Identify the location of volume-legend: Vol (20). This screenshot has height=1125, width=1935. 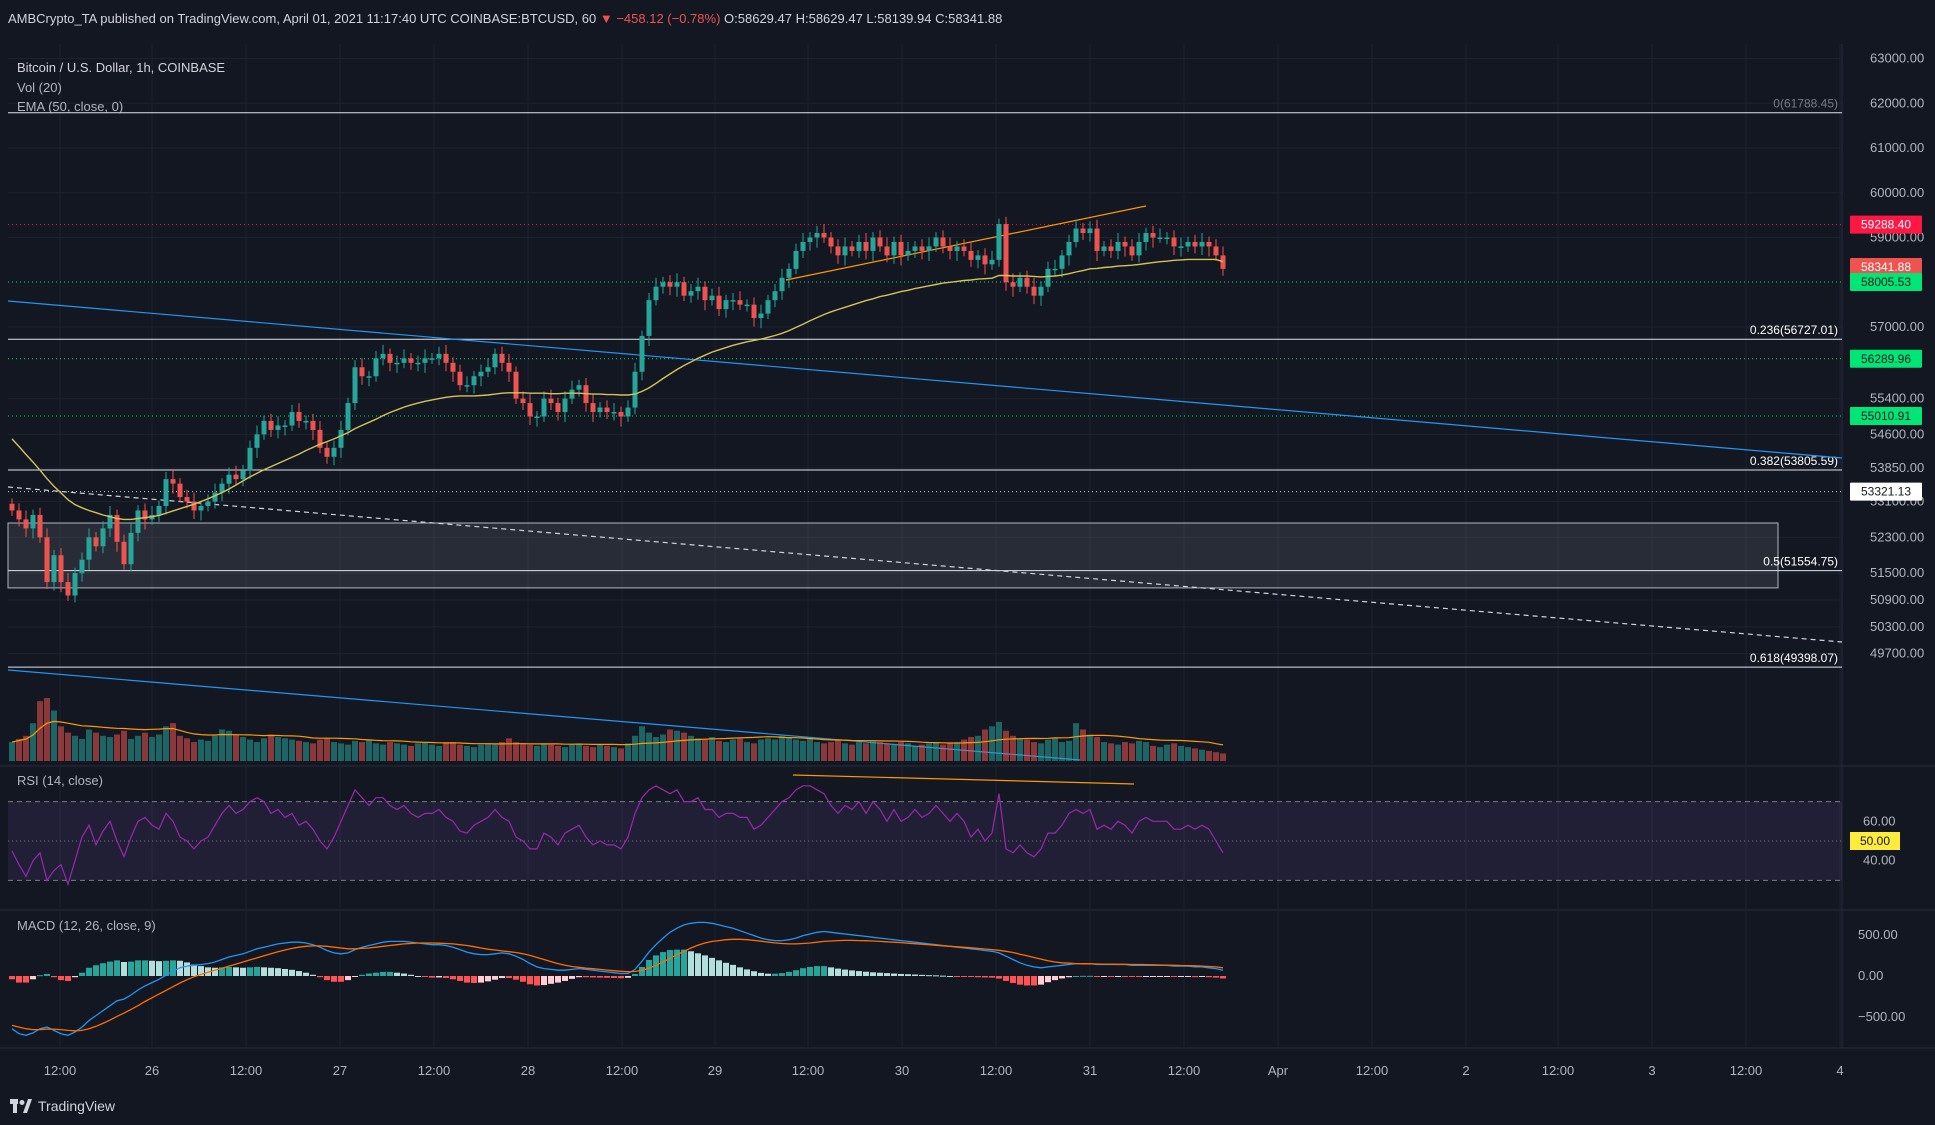
(39, 87).